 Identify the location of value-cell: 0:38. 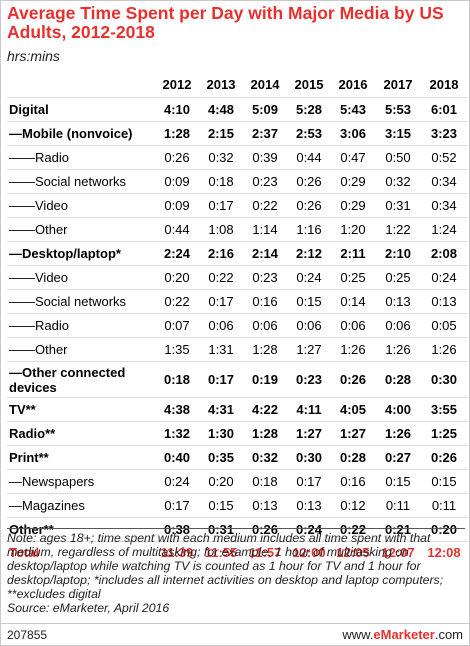
(177, 529).